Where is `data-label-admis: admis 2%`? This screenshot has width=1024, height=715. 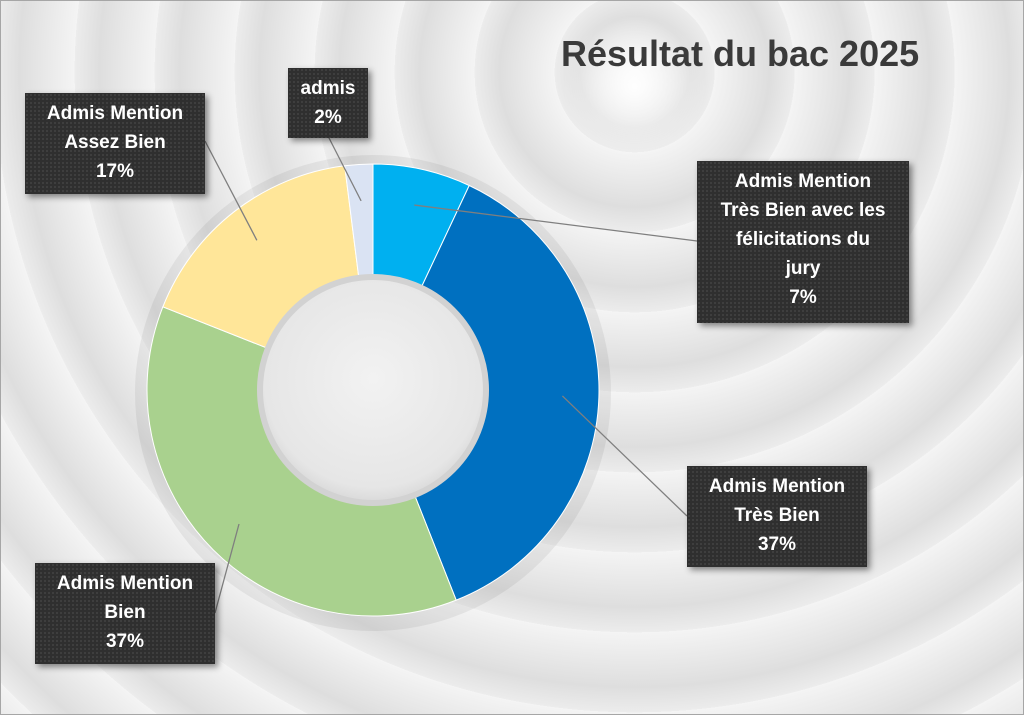
data-label-admis: admis 2% is located at coordinates (328, 103).